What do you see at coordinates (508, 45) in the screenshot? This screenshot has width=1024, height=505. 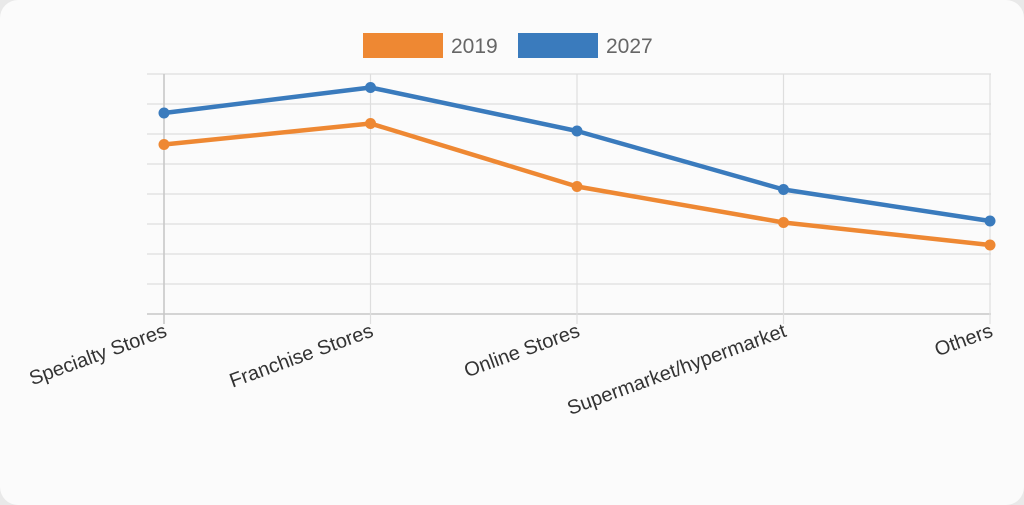 I see `legend: 2019 2027` at bounding box center [508, 45].